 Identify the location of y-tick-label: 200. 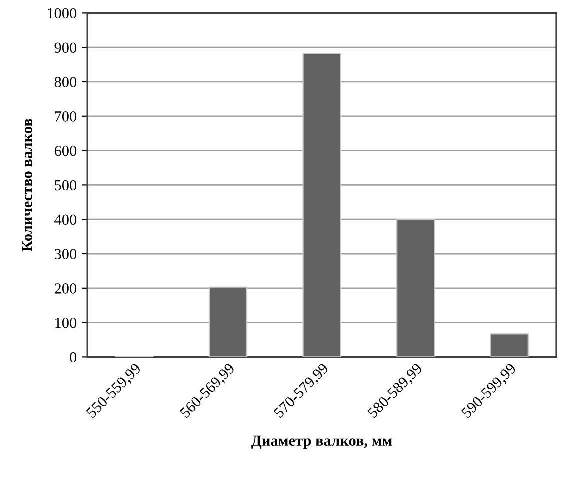
(65, 289).